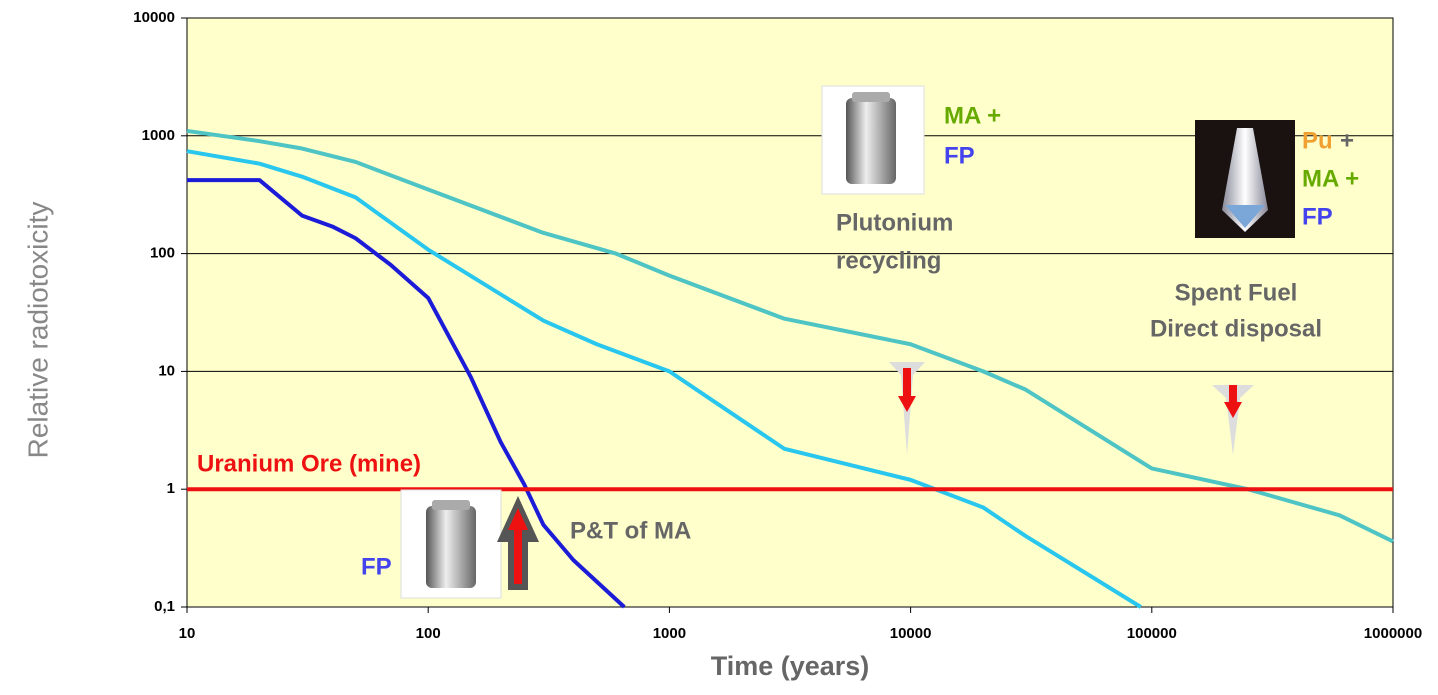 This screenshot has height=695, width=1438. I want to click on annotation: Direct disposal, so click(1236, 328).